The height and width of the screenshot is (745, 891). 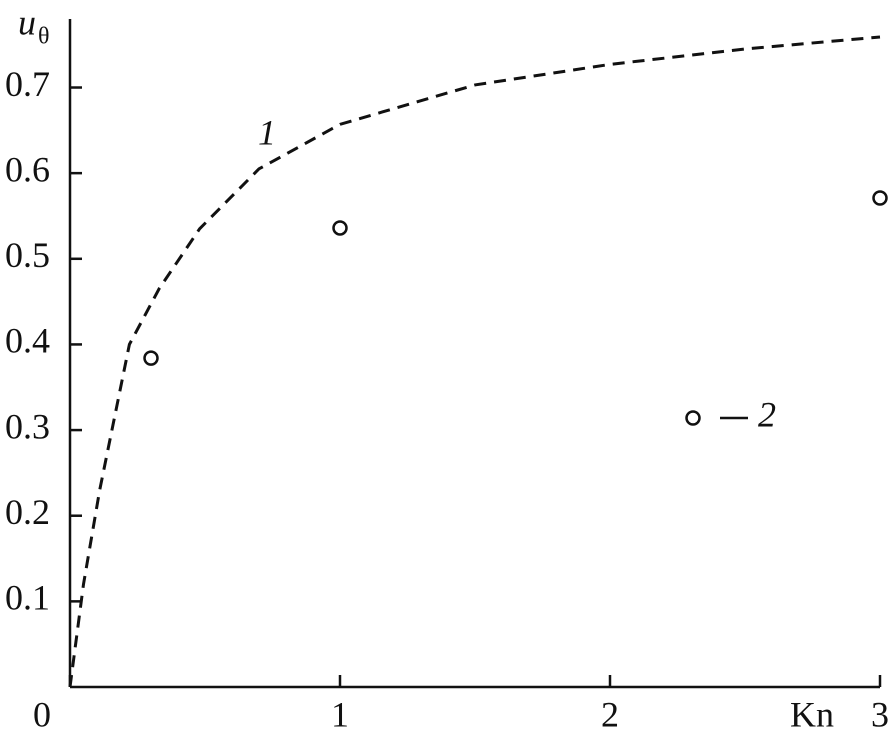 What do you see at coordinates (27, 169) in the screenshot?
I see `y-tick-label: 0.6` at bounding box center [27, 169].